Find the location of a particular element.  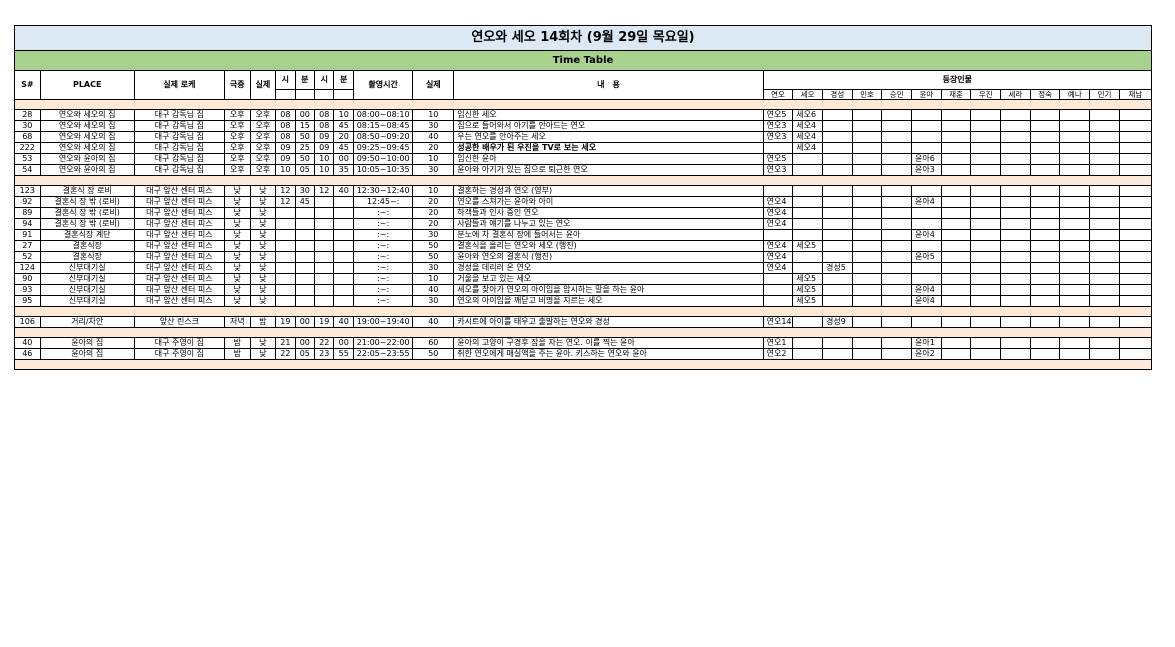

content-cell: 거울을 보고 있는 세오 is located at coordinates (608, 279).